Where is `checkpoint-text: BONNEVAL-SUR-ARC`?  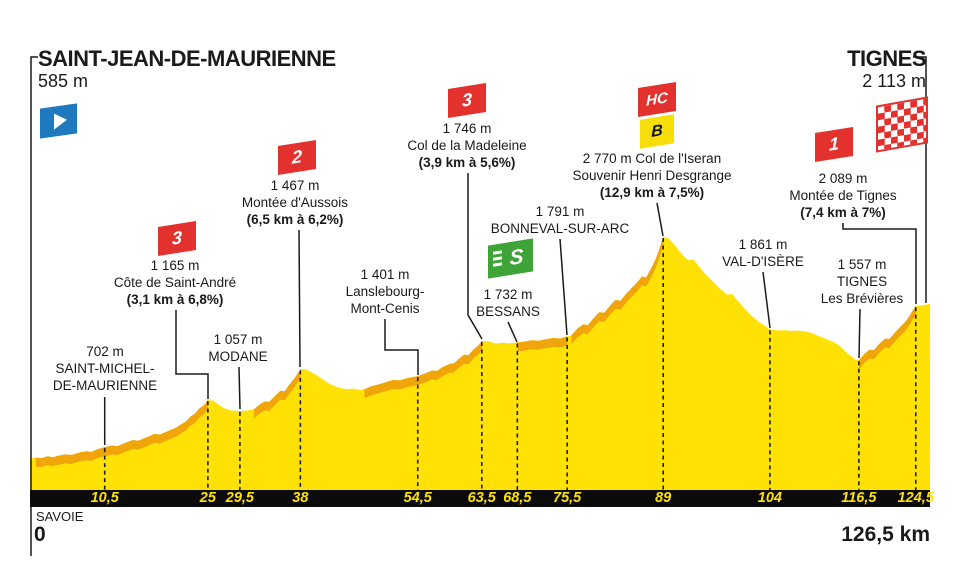
checkpoint-text: BONNEVAL-SUR-ARC is located at coordinates (560, 228).